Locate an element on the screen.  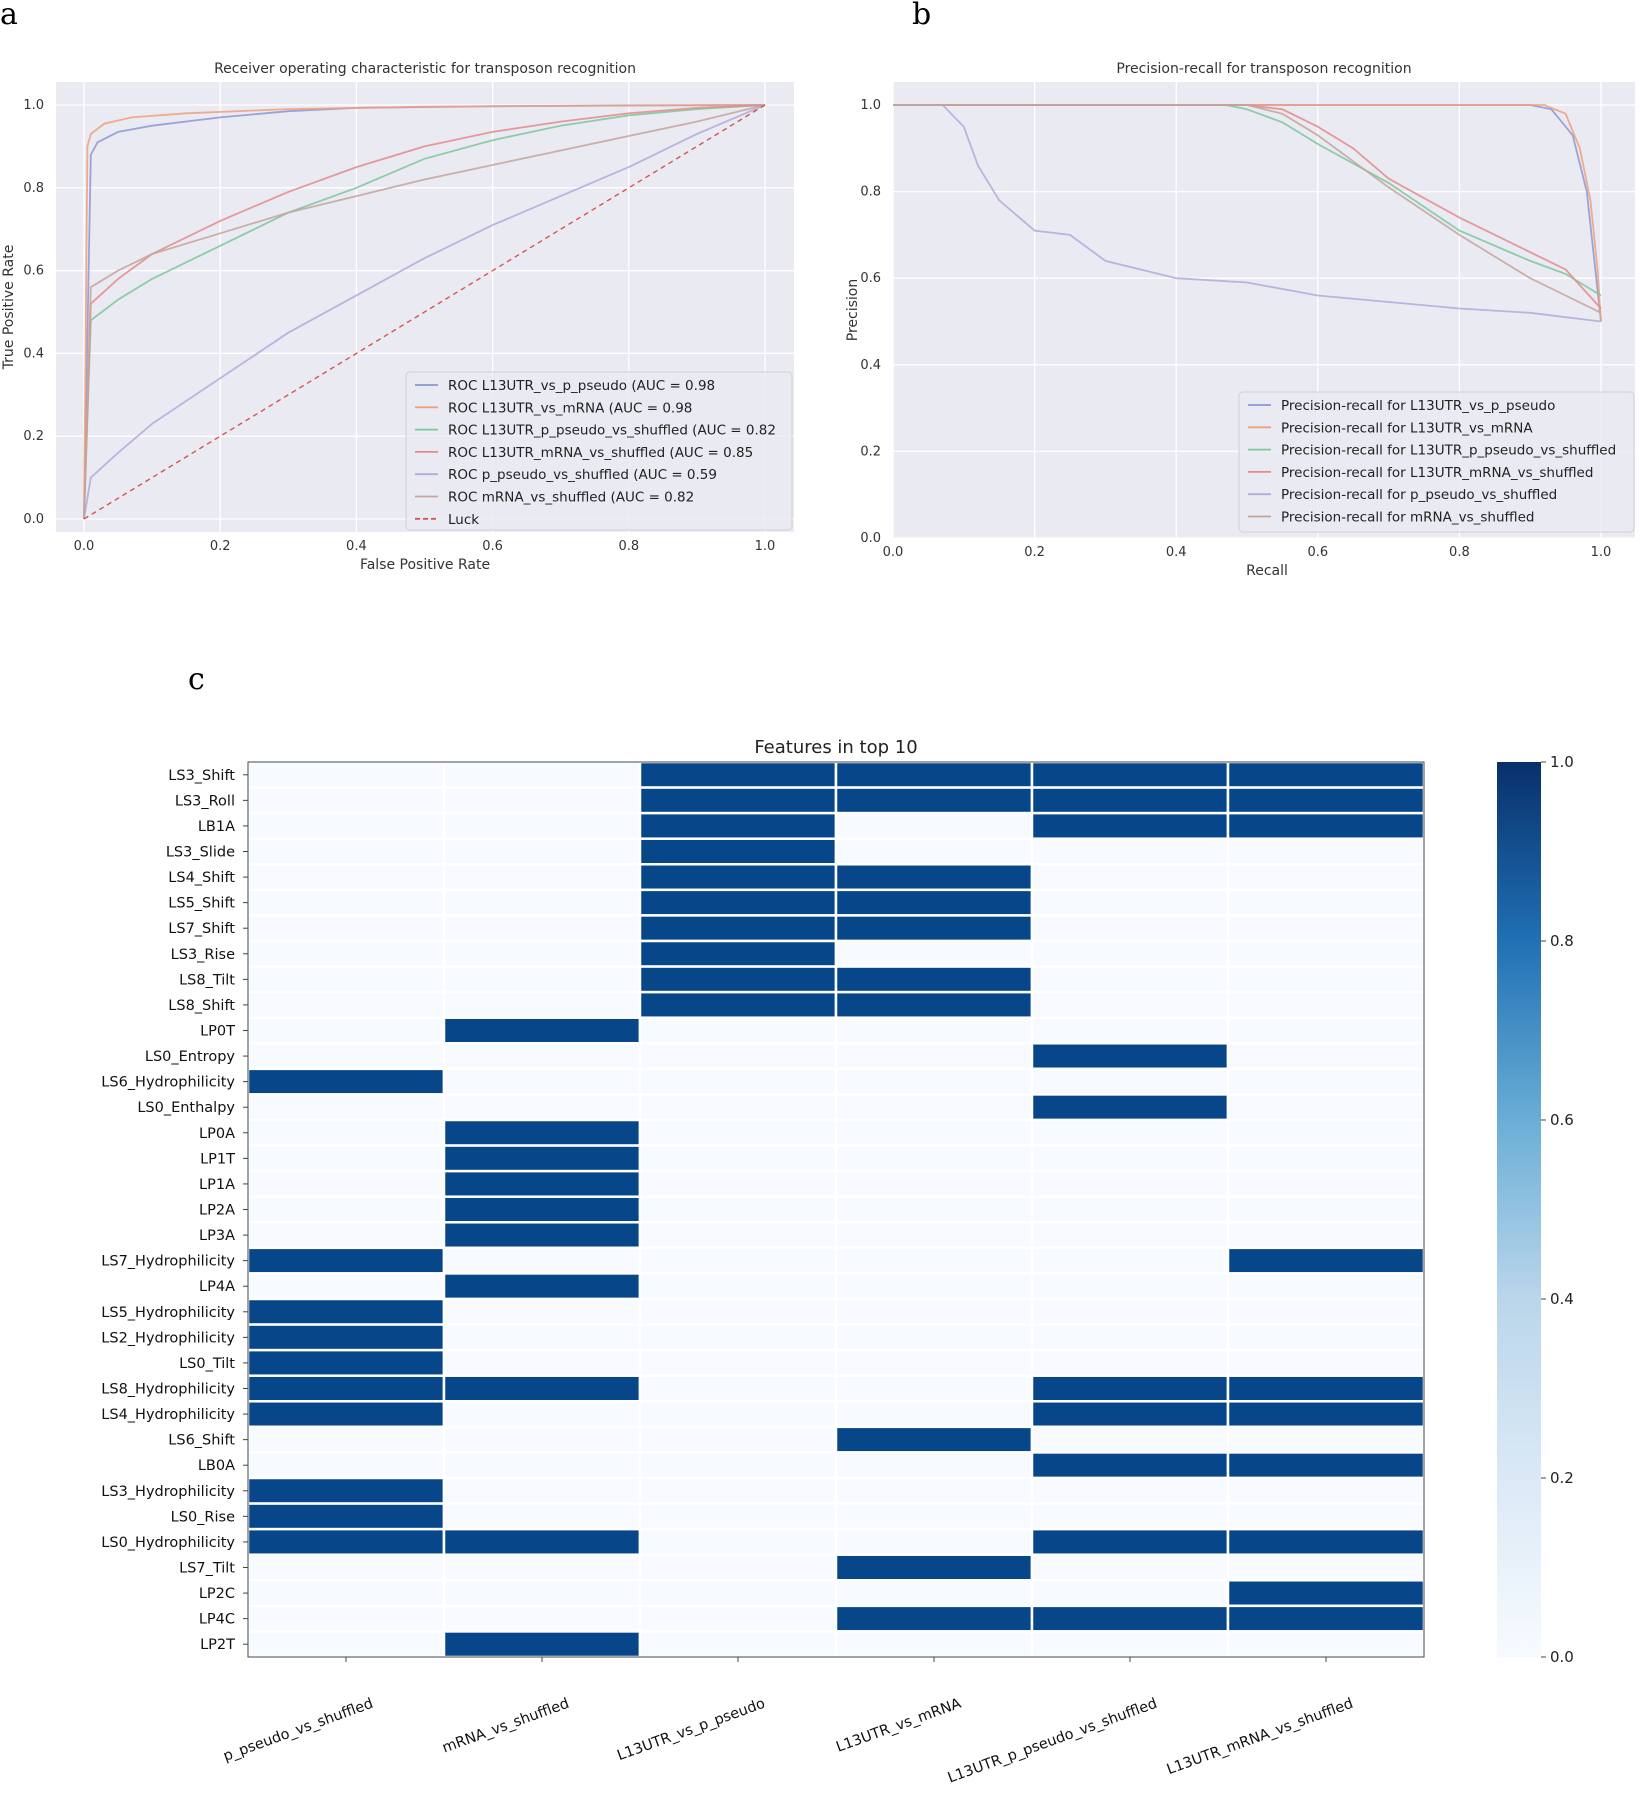
column-label: L13UTR_vs_p_pseudo is located at coordinates (691, 1730).